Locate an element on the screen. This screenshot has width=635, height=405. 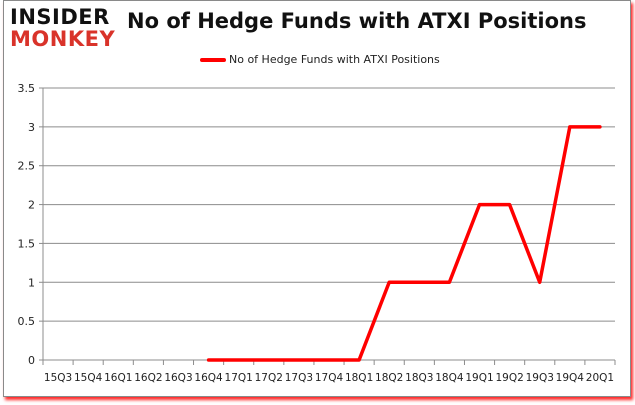
y-tick-label: 0.5 is located at coordinates (27, 321).